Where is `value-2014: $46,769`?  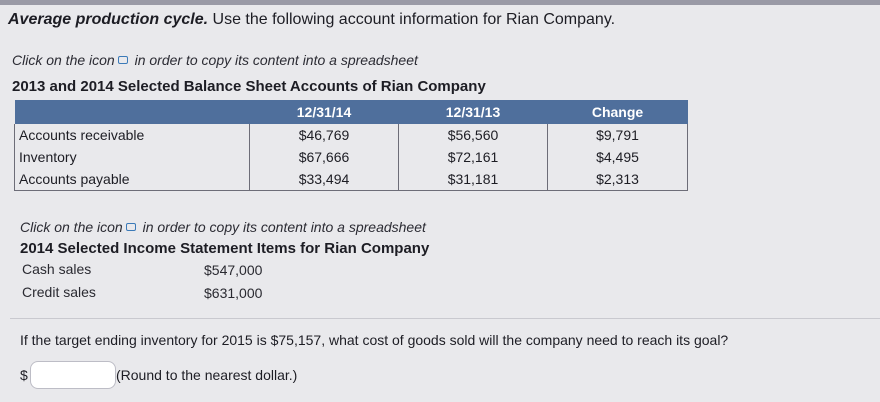 value-2014: $46,769 is located at coordinates (324, 135).